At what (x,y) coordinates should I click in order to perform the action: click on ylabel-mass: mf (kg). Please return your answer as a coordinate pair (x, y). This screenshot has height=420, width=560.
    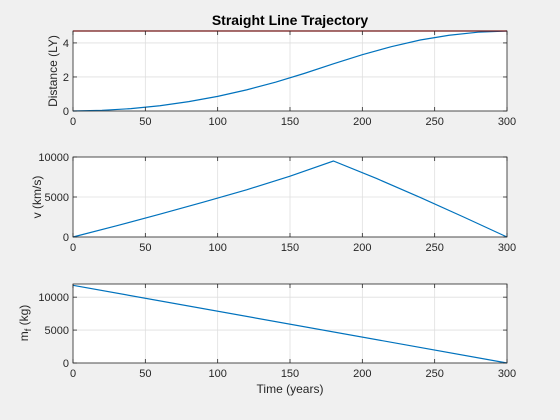
    Looking at the image, I should click on (25, 323).